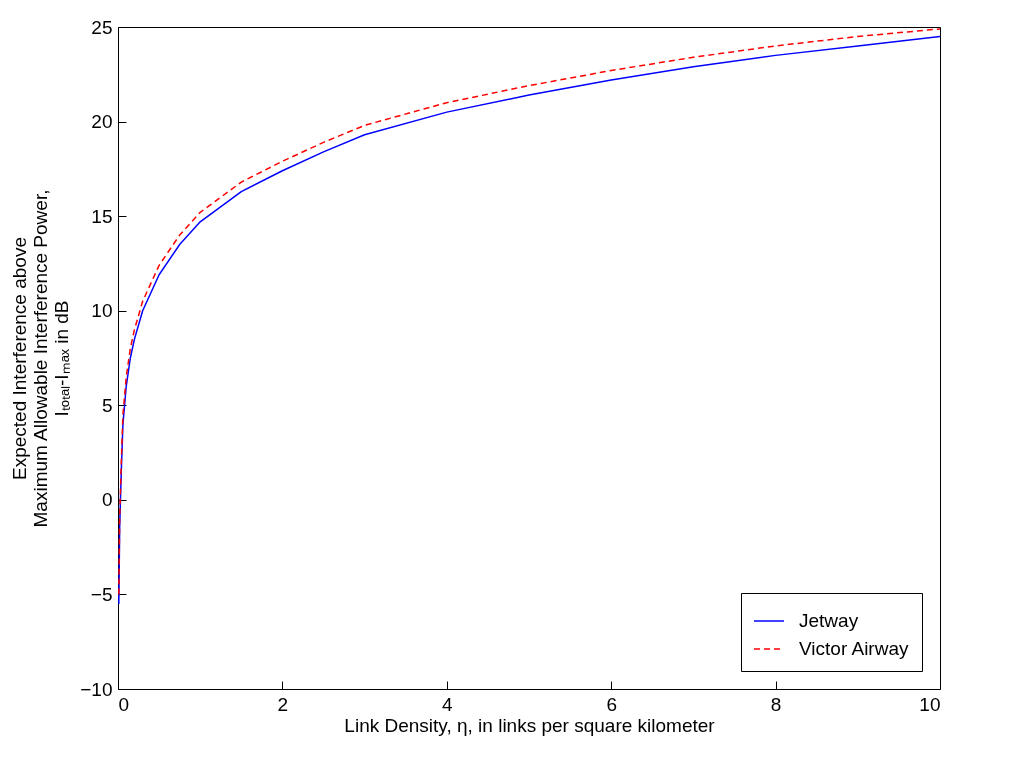 The width and height of the screenshot is (1034, 765). I want to click on y-tick-label: 20, so click(102, 122).